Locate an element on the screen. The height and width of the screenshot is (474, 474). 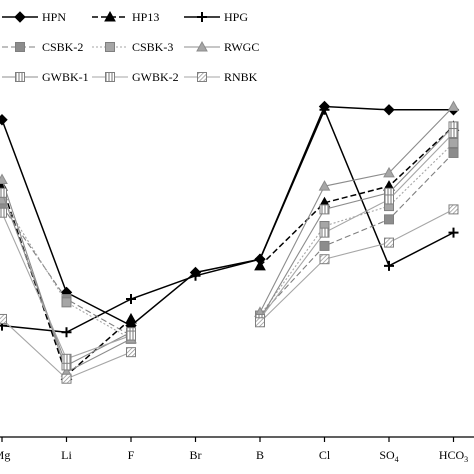
legend-item-gwbk-2: GWBK-2 is located at coordinates (135, 77).